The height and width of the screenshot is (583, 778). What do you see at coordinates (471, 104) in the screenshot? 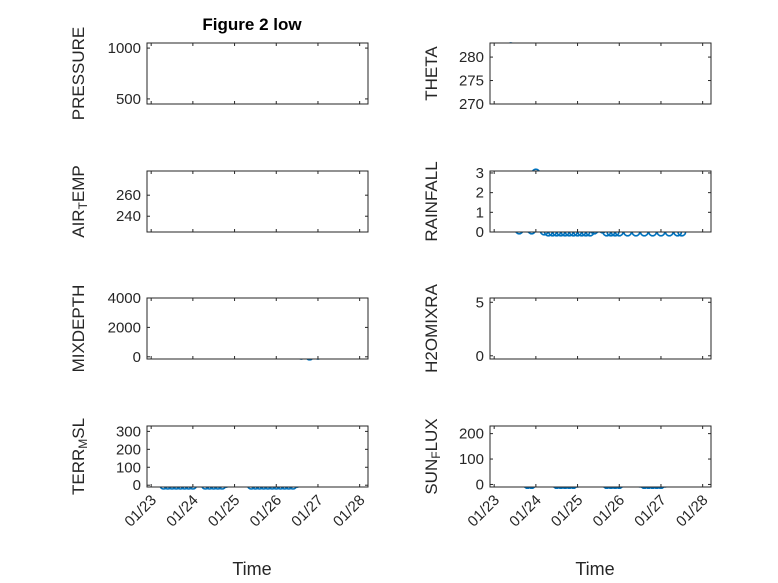
I see `y-tick-label: 270` at bounding box center [471, 104].